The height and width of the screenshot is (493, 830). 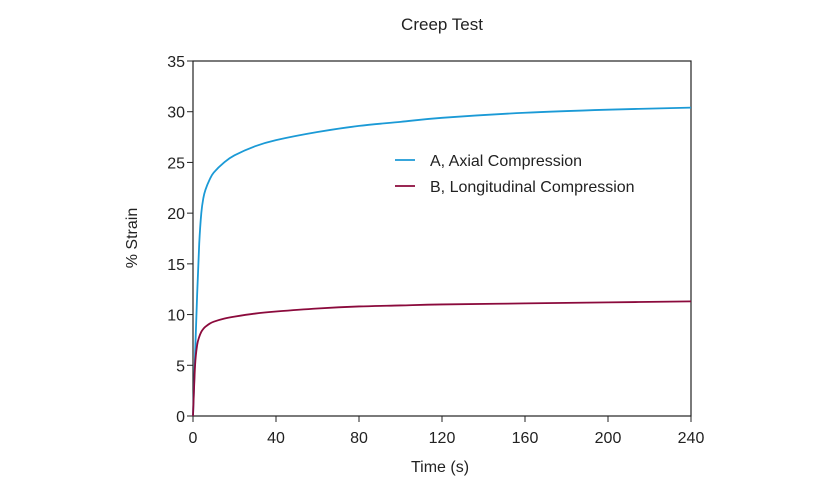 I want to click on y-tick-label: 25, so click(x=176, y=163).